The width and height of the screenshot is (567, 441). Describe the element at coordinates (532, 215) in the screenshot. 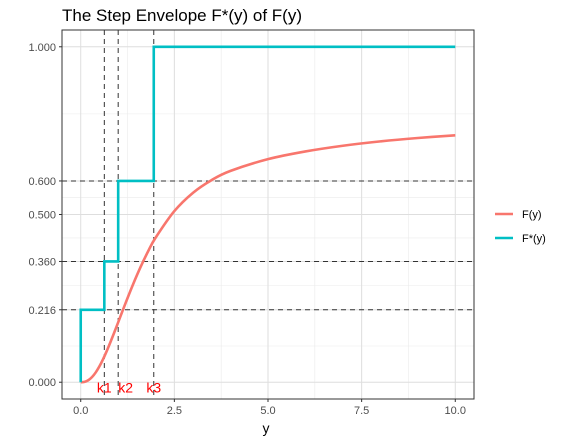

I see `legend-label: F(y)` at that location.